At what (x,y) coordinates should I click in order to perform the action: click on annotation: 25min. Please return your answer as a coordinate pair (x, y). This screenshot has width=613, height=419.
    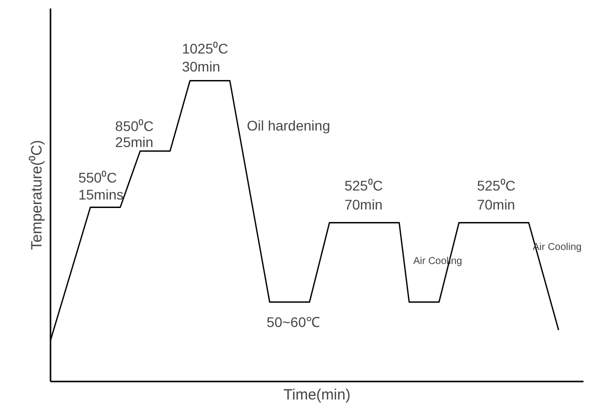
    Looking at the image, I should click on (134, 142).